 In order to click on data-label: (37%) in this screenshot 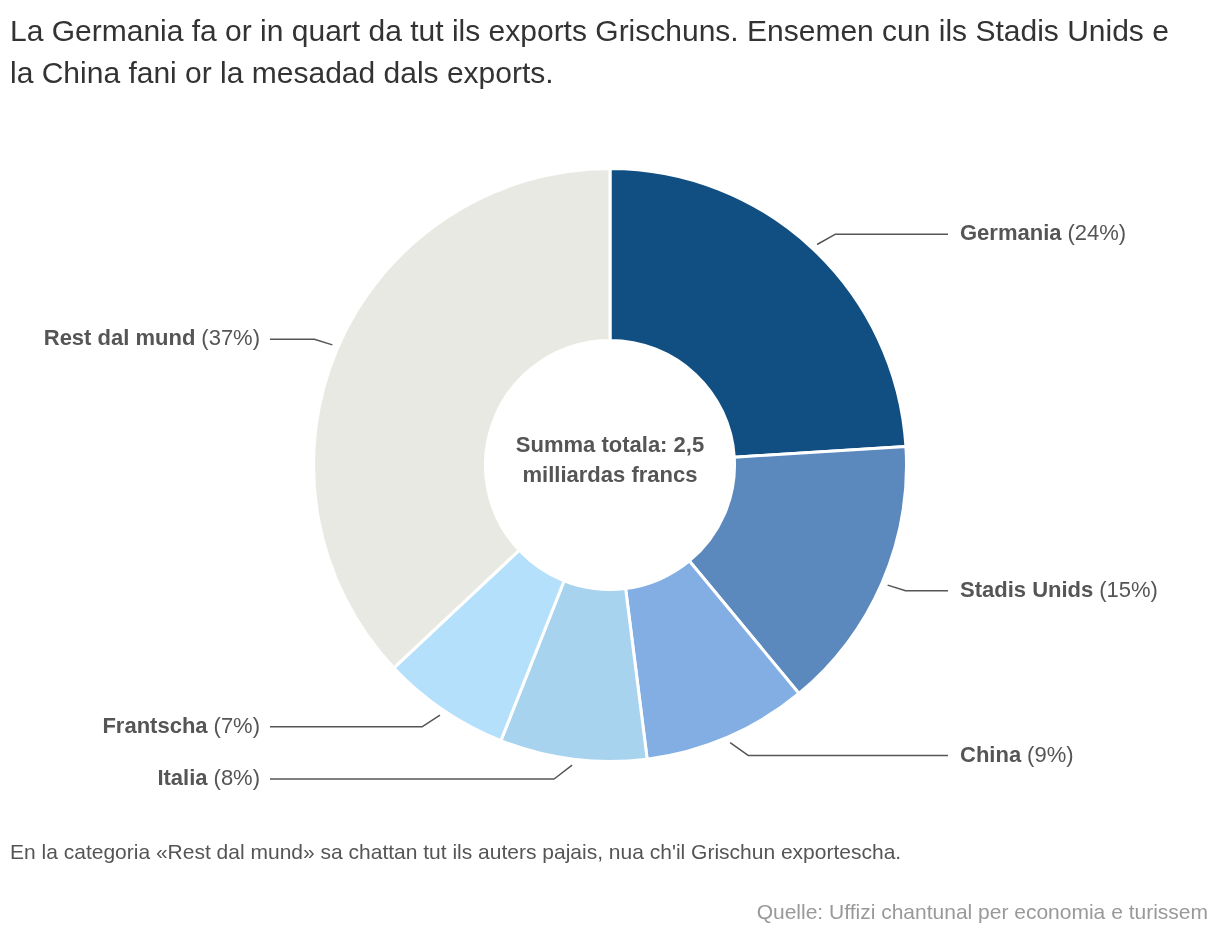, I will do `click(230, 338)`.